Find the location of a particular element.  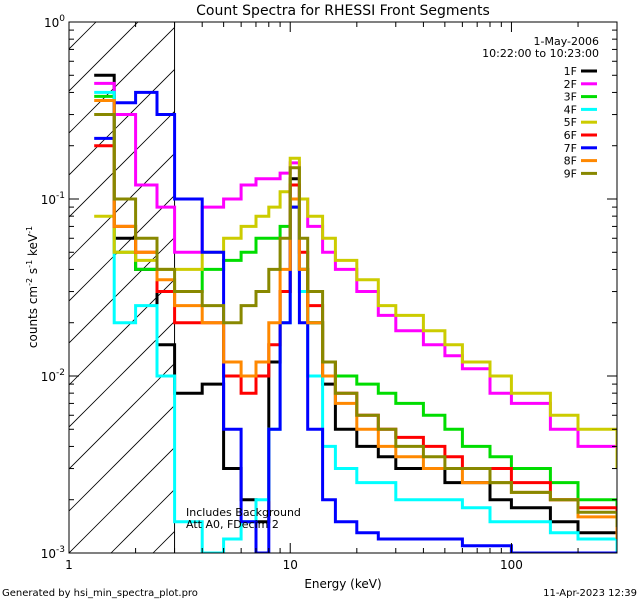

footer-generated-by: Generated by hsi_min_spectra_plot.pro is located at coordinates (100, 593).